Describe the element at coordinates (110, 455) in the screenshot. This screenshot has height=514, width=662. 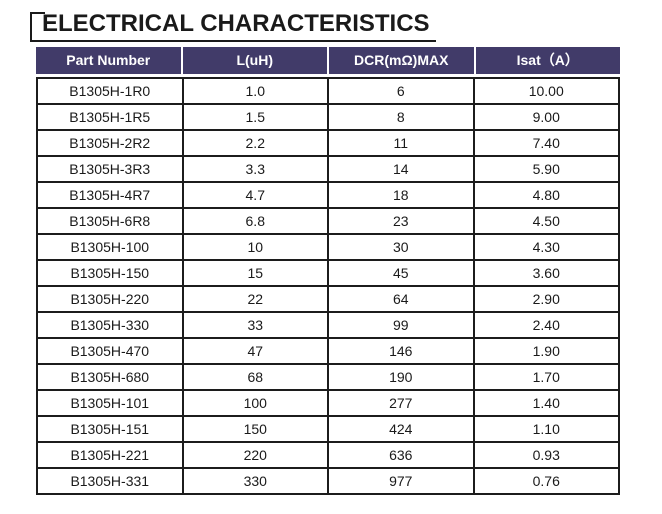
I see `part-number-cell: B1305H-221` at that location.